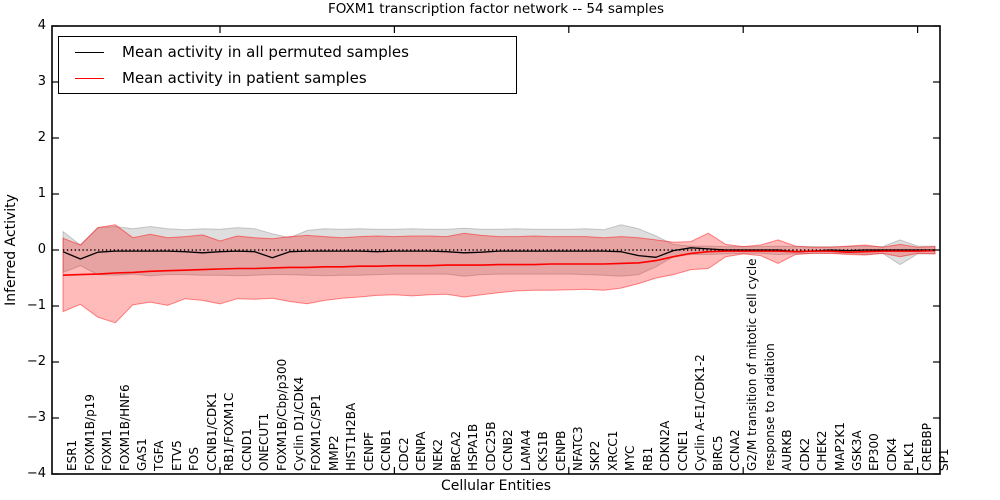  I want to click on x-category-label: XRCC1, so click(612, 450).